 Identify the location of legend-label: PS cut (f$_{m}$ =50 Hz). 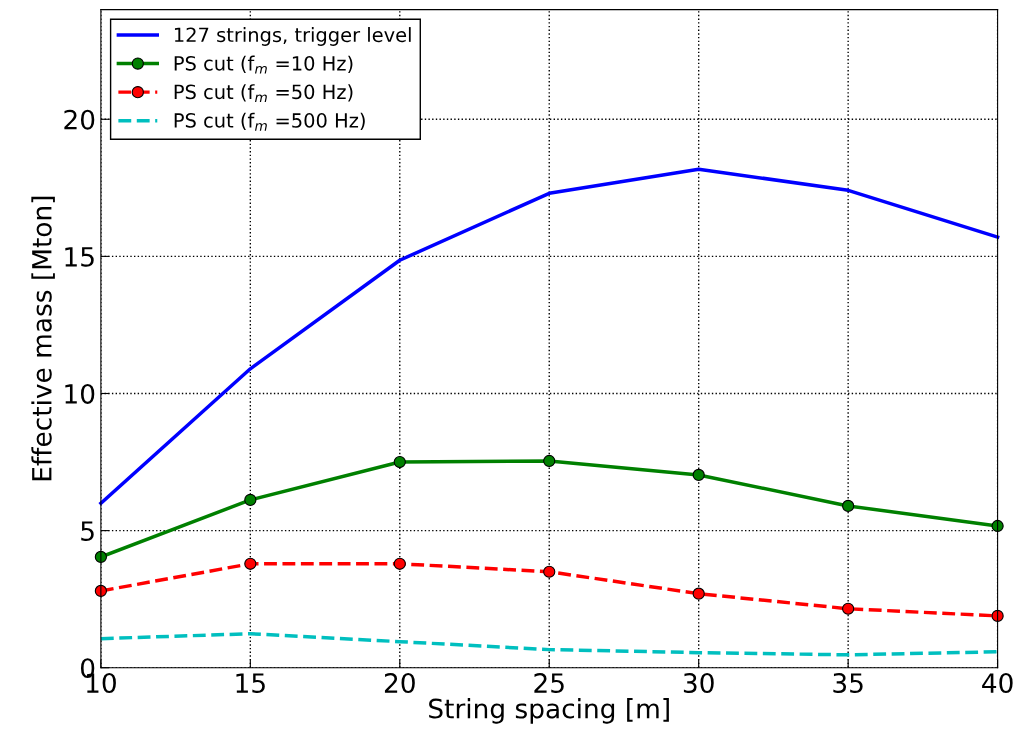
(263, 93).